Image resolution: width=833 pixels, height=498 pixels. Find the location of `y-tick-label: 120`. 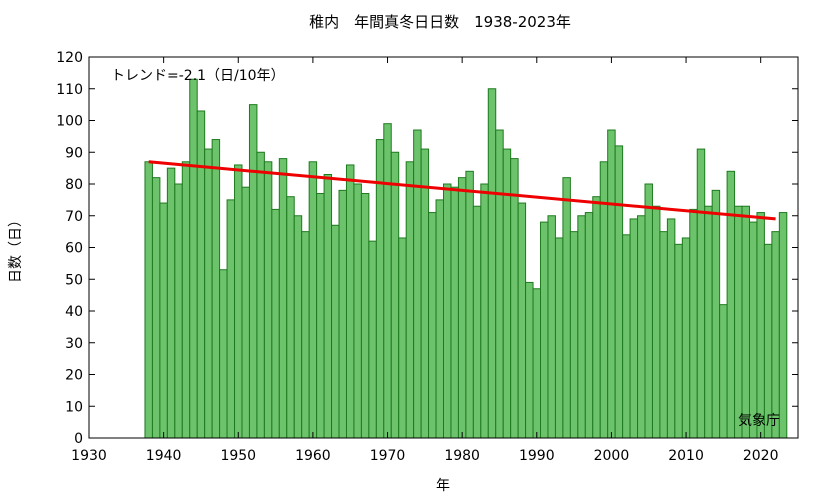

y-tick-label: 120 is located at coordinates (69, 58).